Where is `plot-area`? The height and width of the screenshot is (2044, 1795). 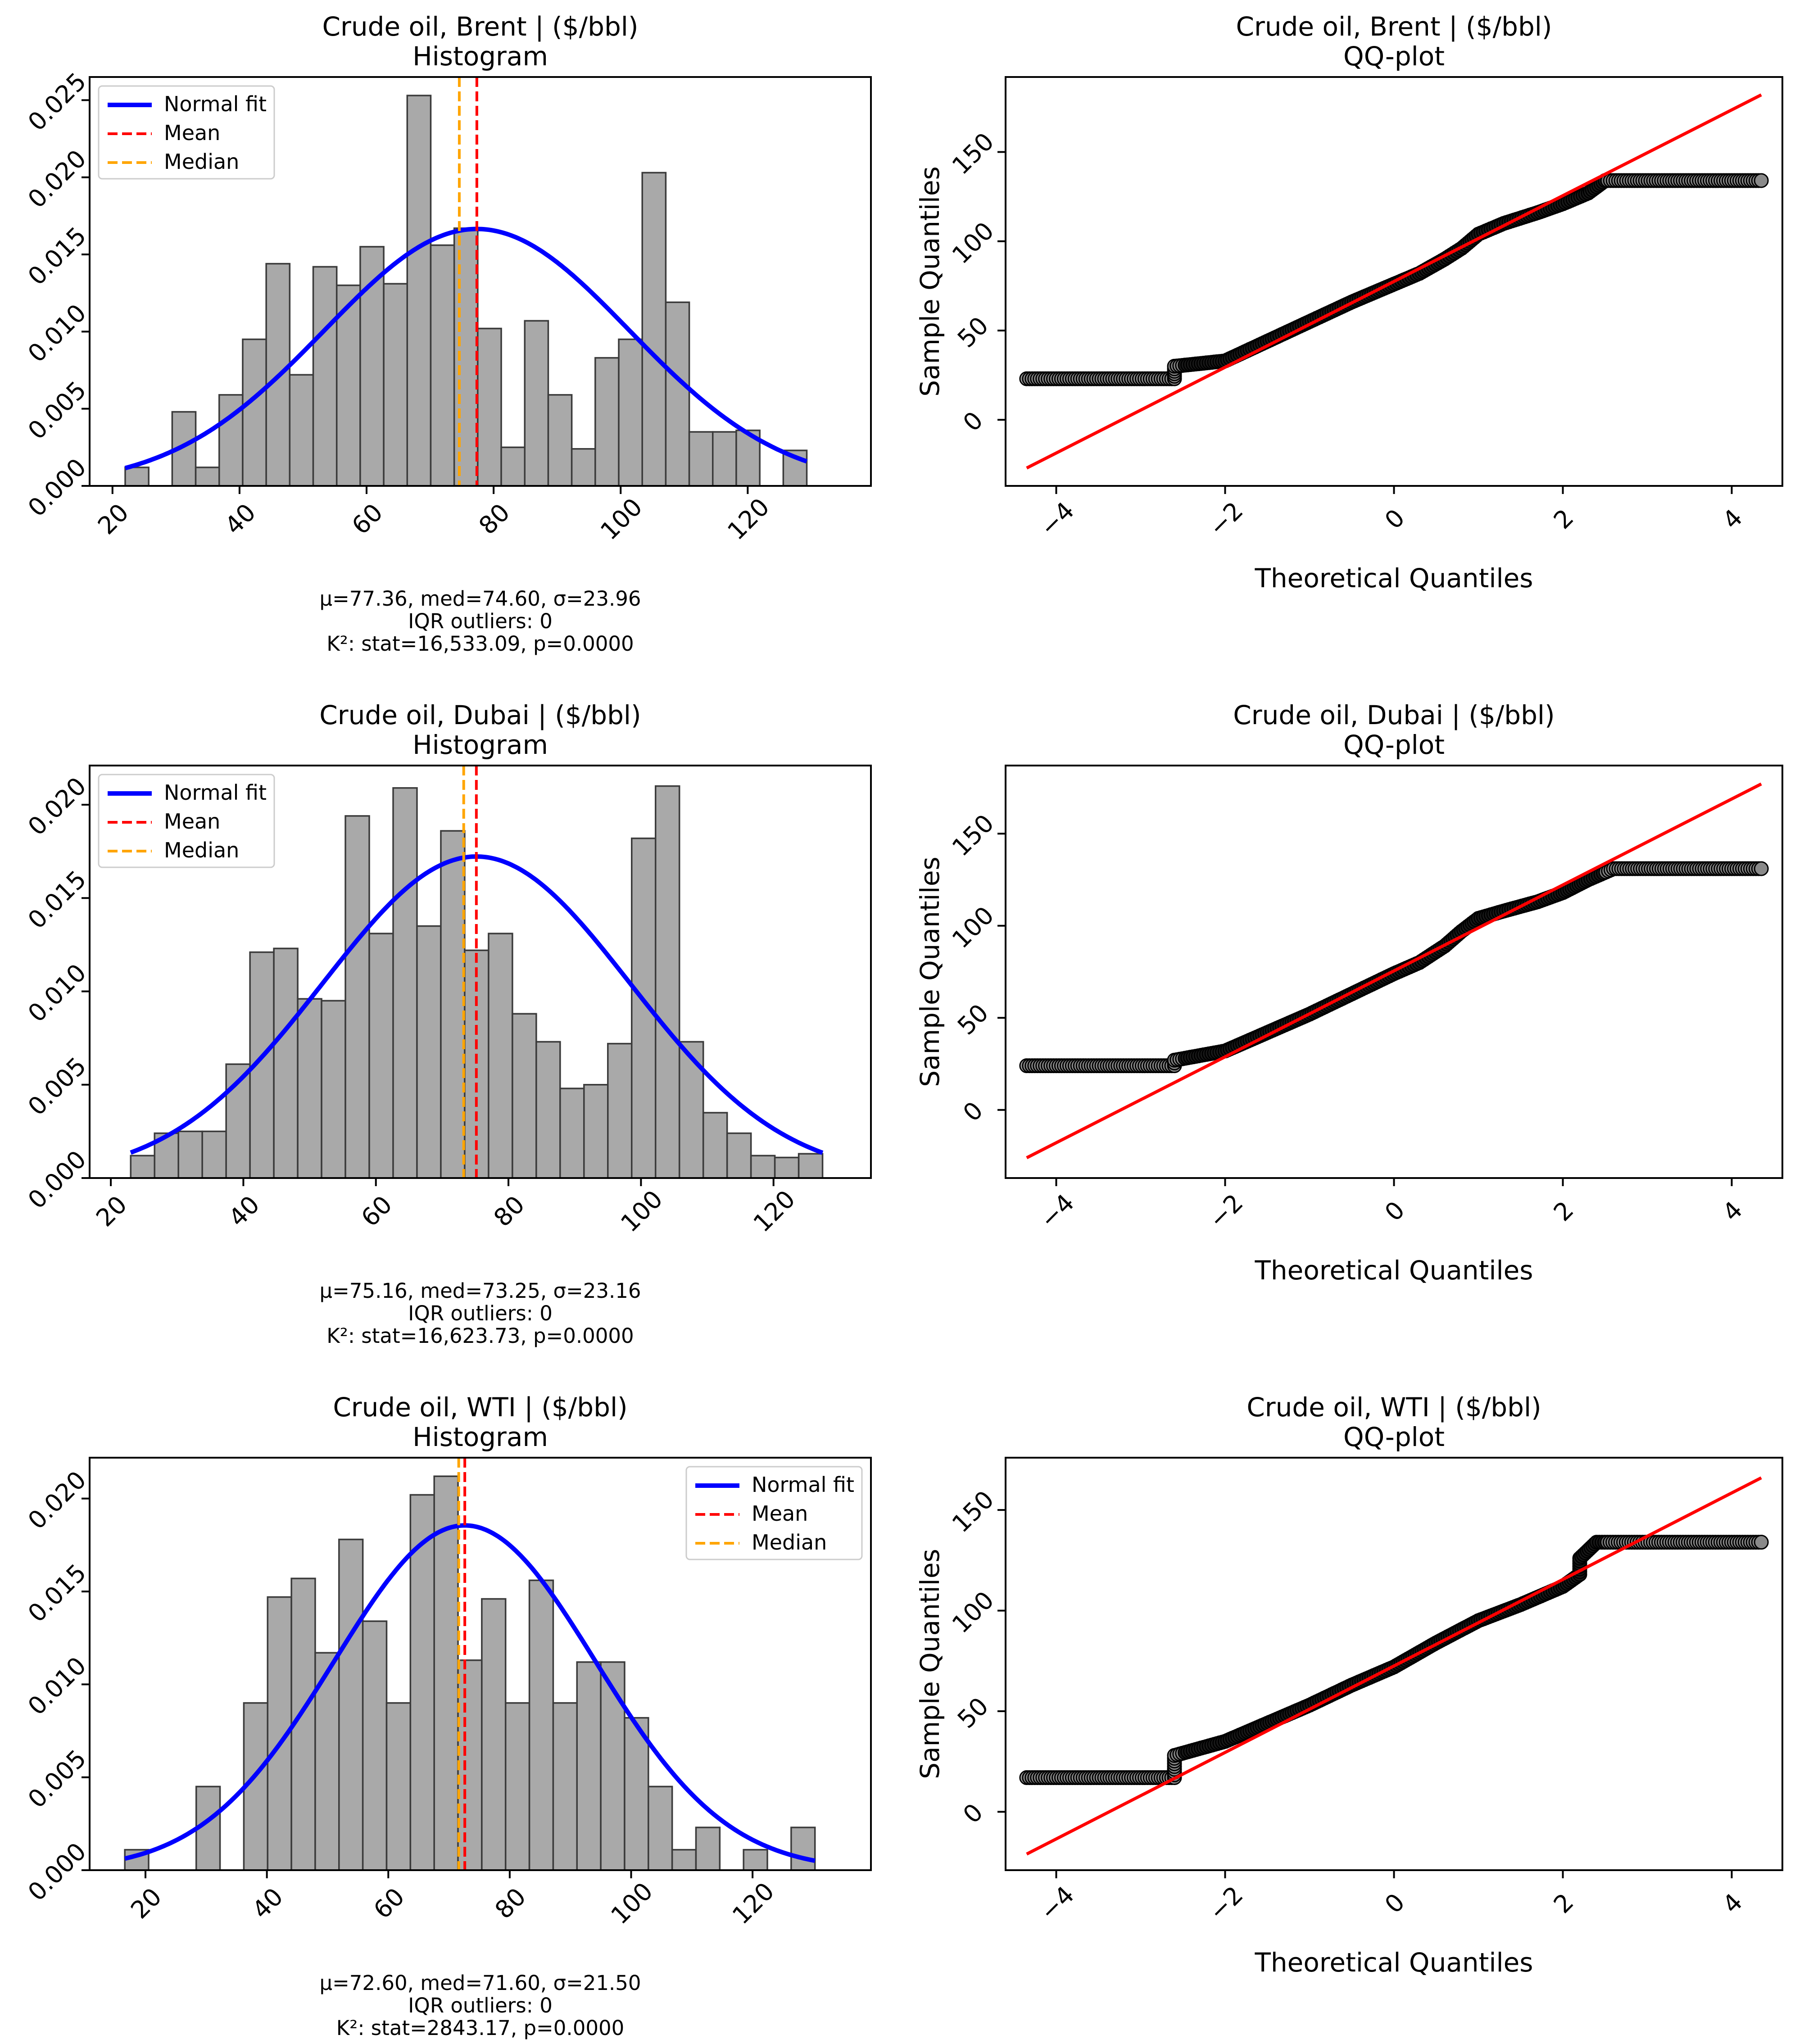
plot-area is located at coordinates (1394, 971).